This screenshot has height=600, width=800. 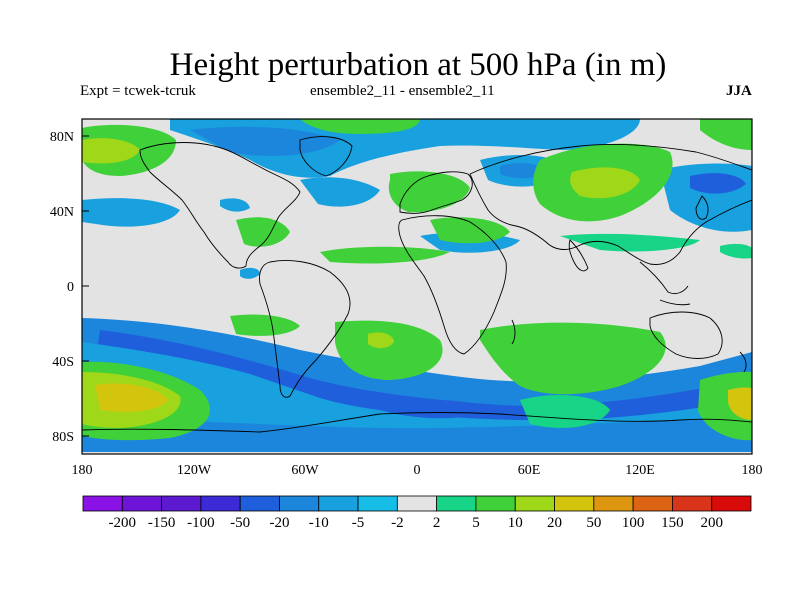 What do you see at coordinates (194, 470) in the screenshot?
I see `lon-label-120w: 120W` at bounding box center [194, 470].